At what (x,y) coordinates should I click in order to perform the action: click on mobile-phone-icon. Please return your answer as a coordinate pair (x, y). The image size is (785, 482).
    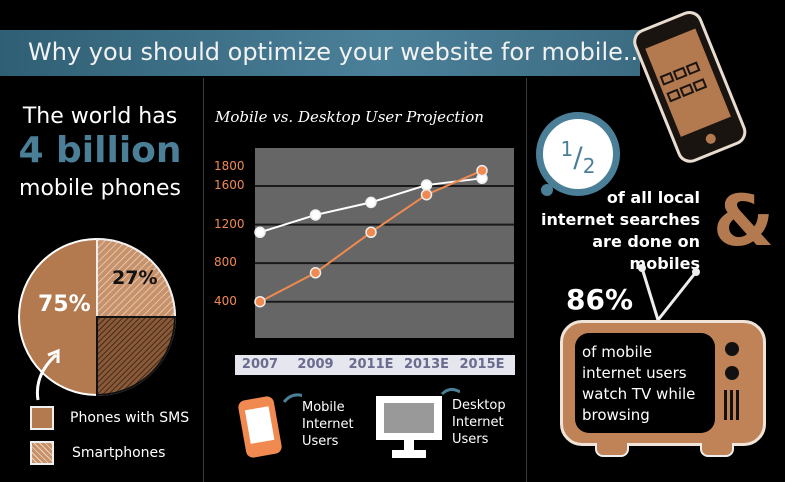
    Looking at the image, I should click on (270, 425).